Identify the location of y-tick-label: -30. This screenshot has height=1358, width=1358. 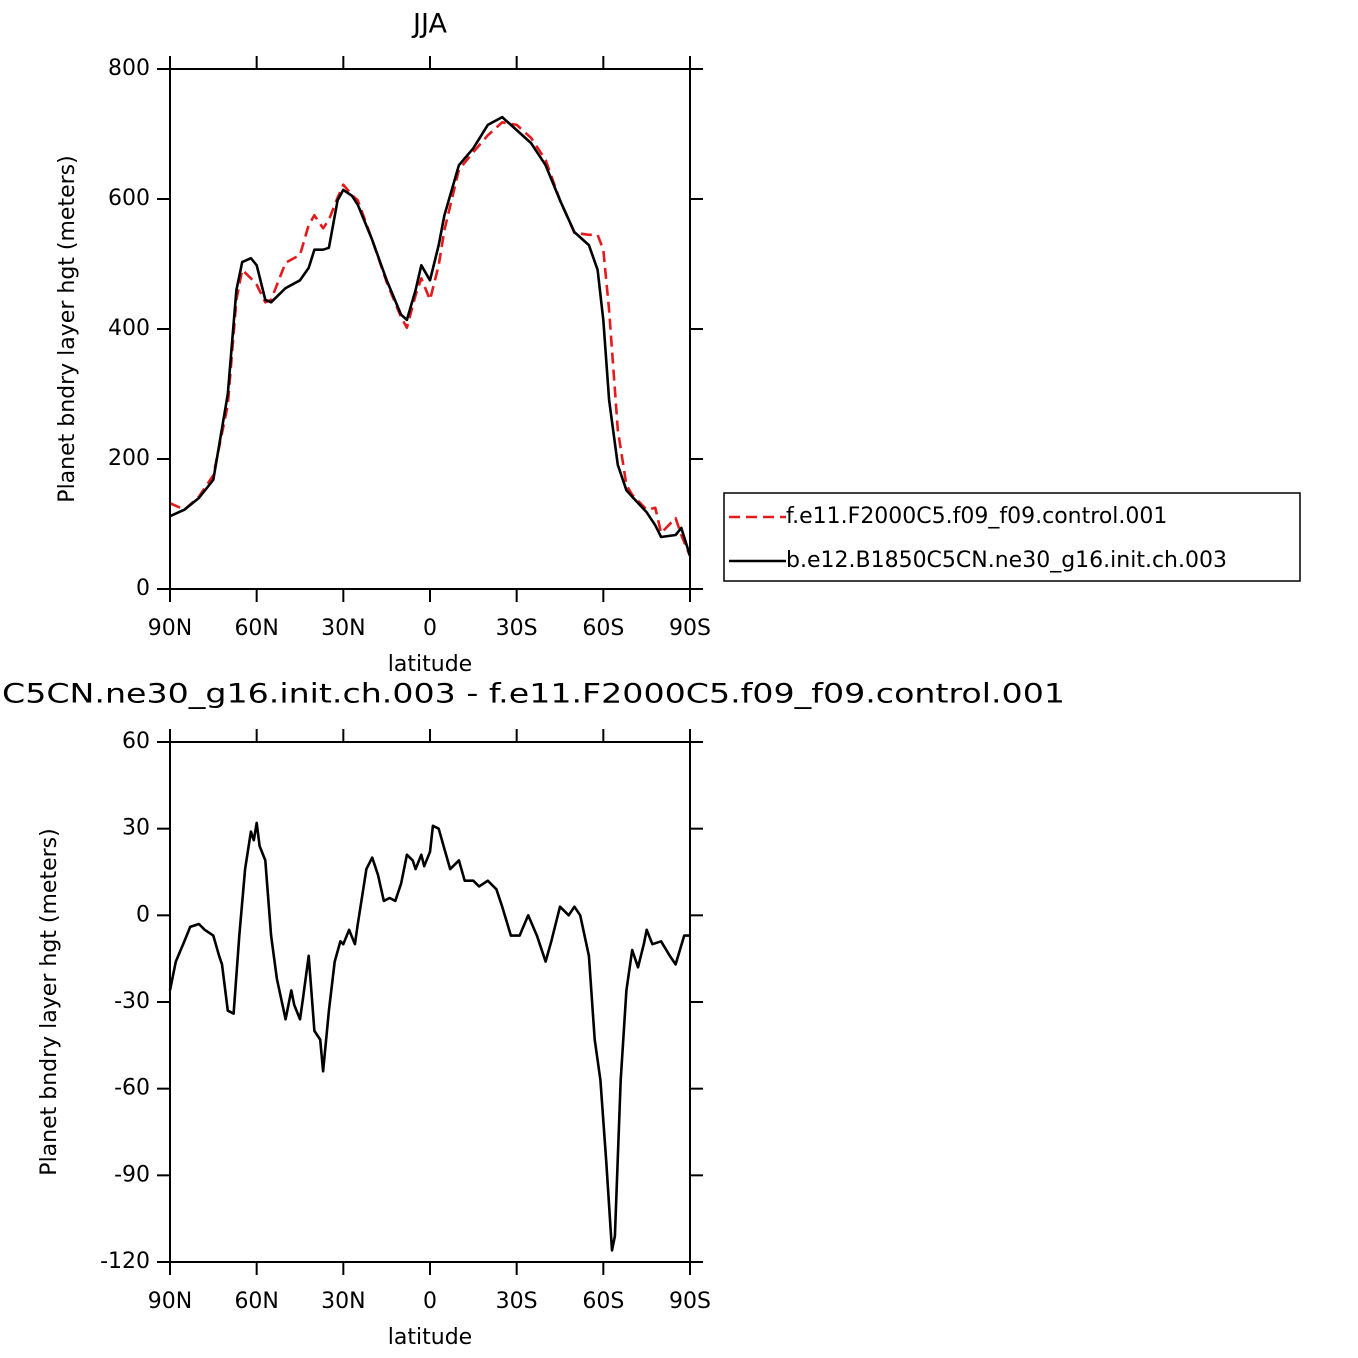
(132, 1001).